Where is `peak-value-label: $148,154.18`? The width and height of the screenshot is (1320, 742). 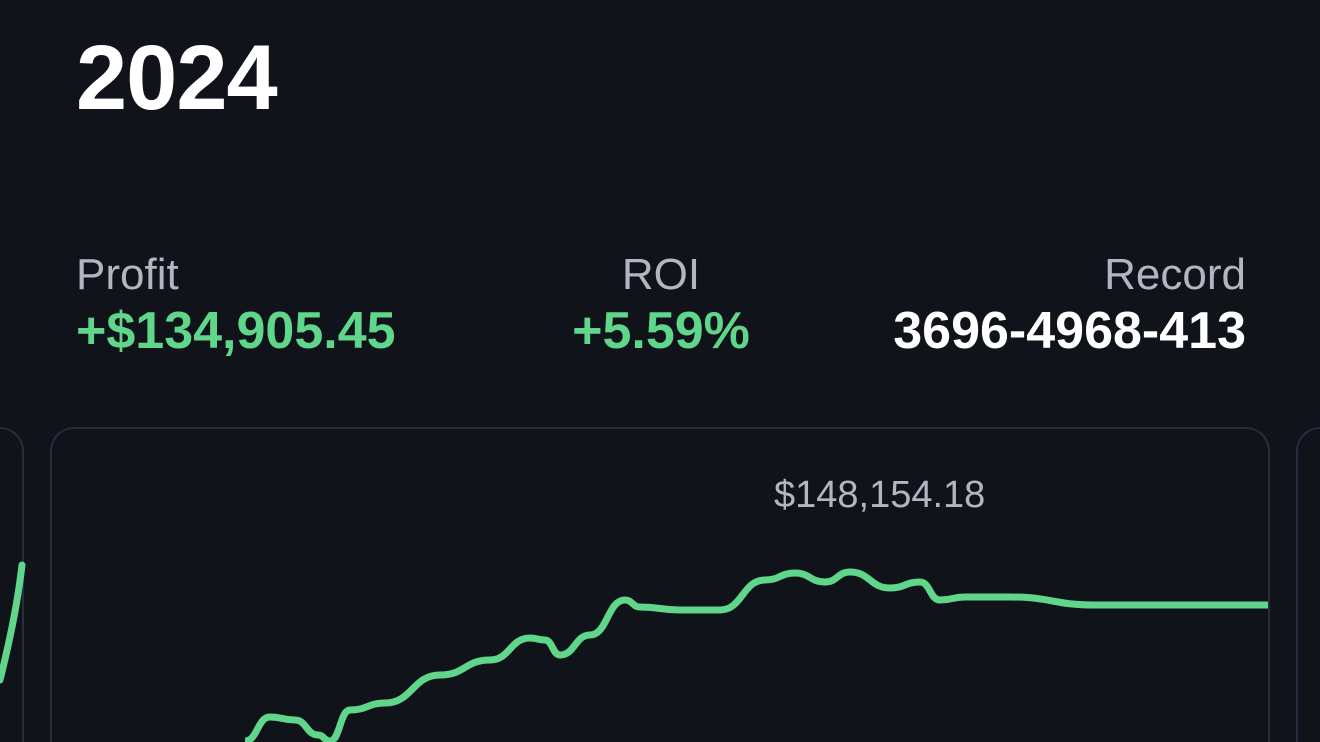 peak-value-label: $148,154.18 is located at coordinates (880, 495).